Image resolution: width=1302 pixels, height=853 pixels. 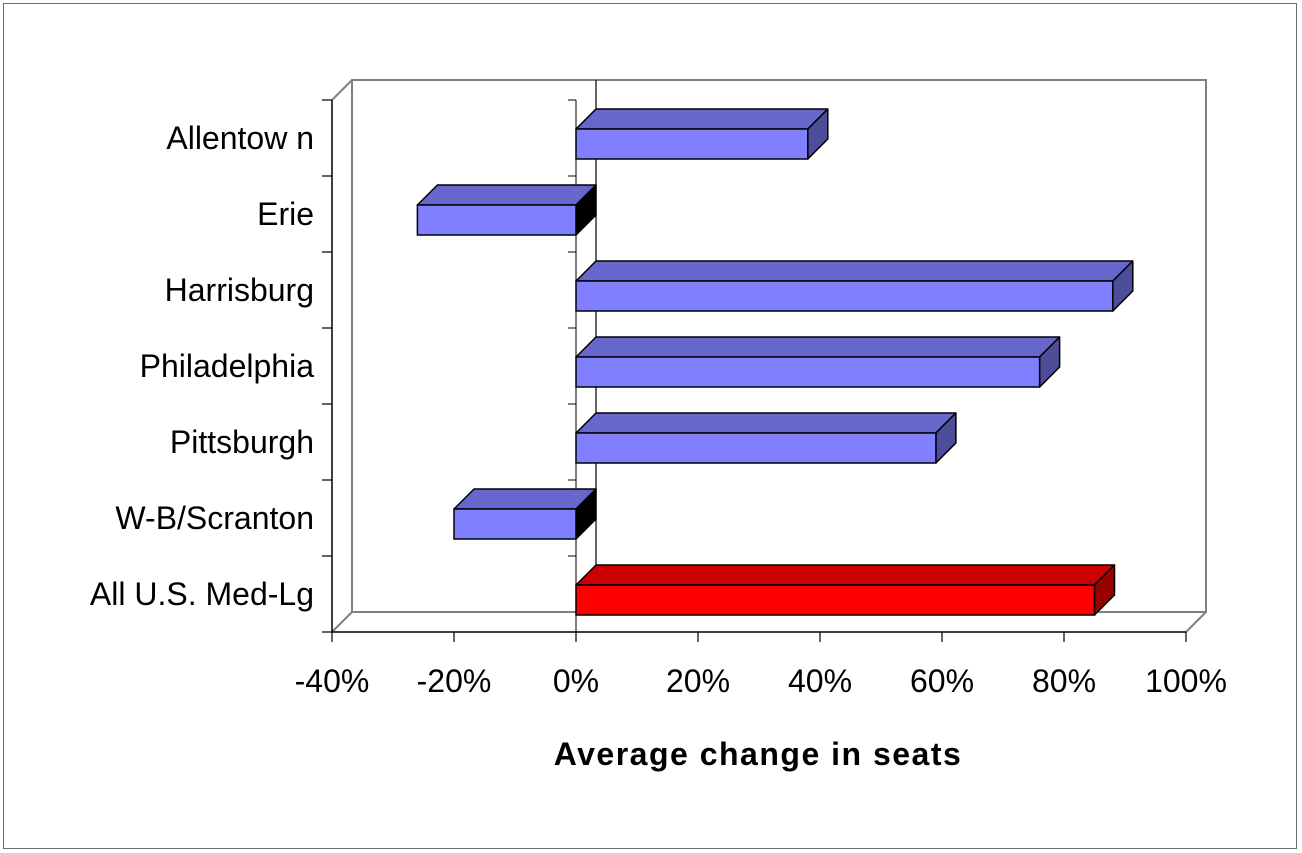 I want to click on category-label: Erie, so click(x=285, y=214).